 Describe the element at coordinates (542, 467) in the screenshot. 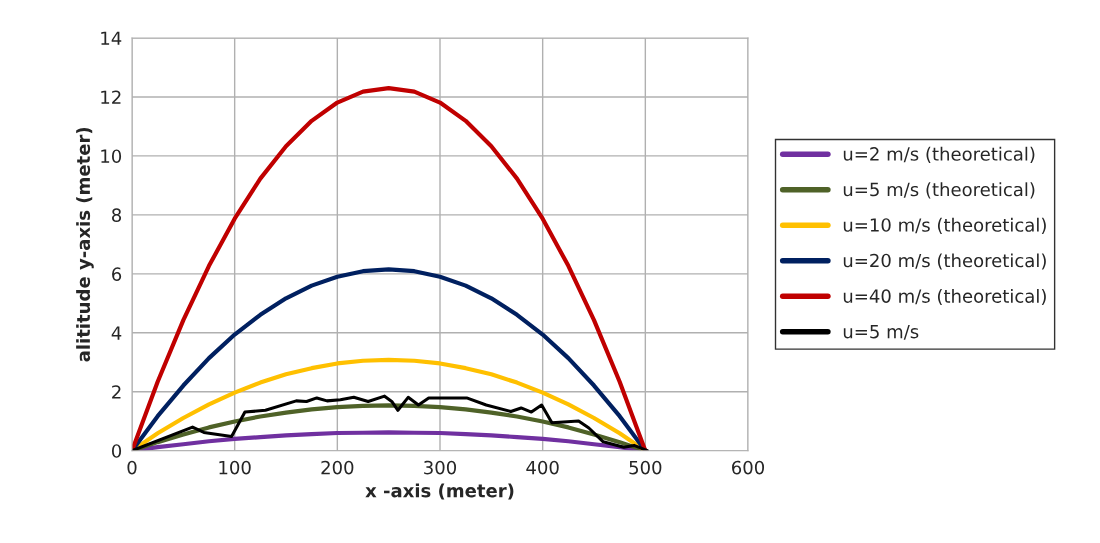

I see `x-tick-label: 400` at that location.